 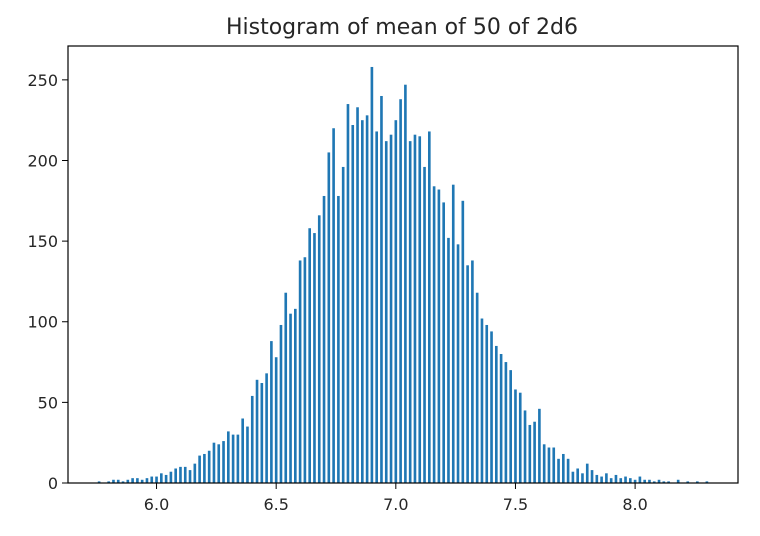 What do you see at coordinates (634, 504) in the screenshot?
I see `x-tick-label: 8.0` at bounding box center [634, 504].